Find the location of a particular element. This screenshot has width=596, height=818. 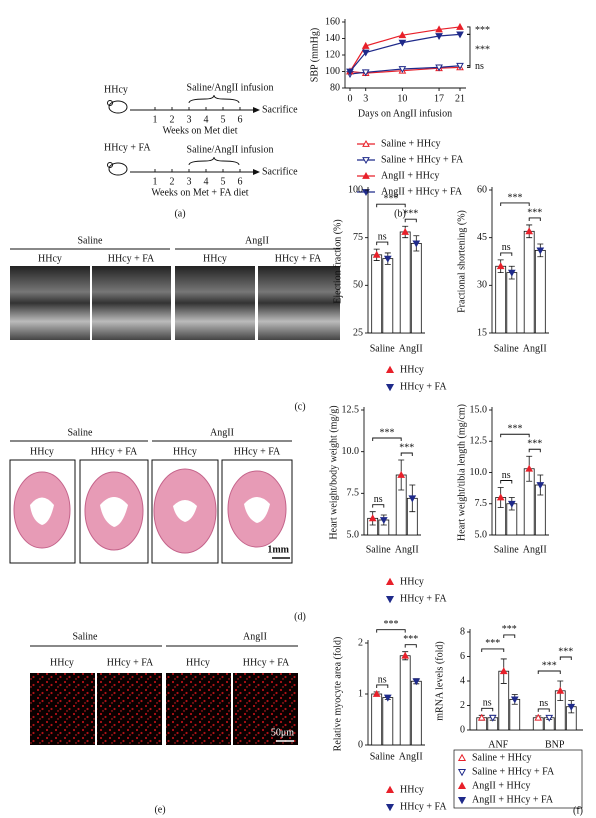

week-label: 1 is located at coordinates (155, 119).